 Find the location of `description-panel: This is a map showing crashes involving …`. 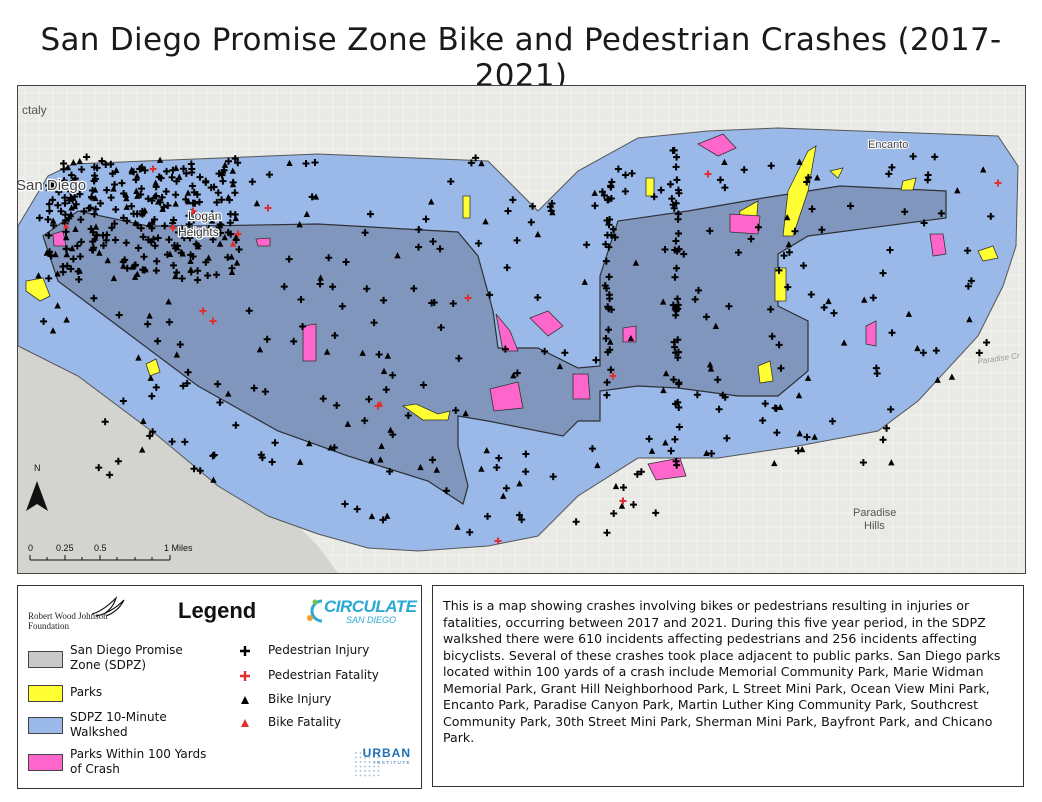

description-panel: This is a map showing crashes involving … is located at coordinates (728, 686).